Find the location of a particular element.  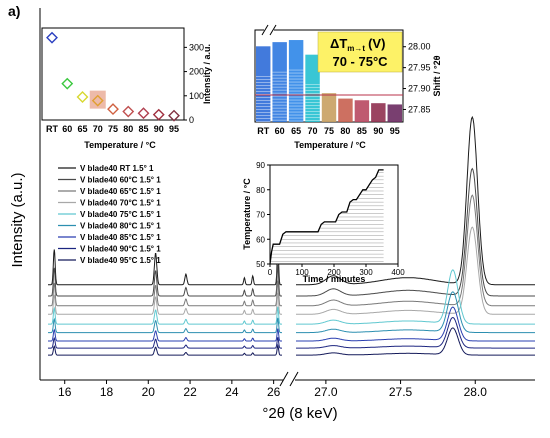

inset-shift-y-tick: 27.95 is located at coordinates (419, 68).